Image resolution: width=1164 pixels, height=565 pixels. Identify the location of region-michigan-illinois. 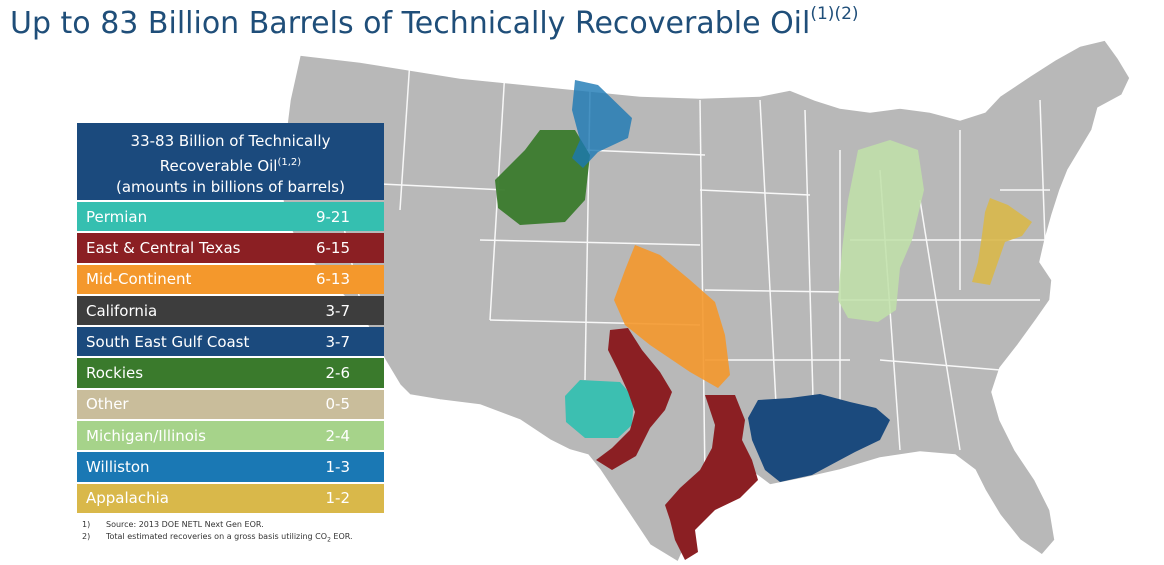
(881, 231).